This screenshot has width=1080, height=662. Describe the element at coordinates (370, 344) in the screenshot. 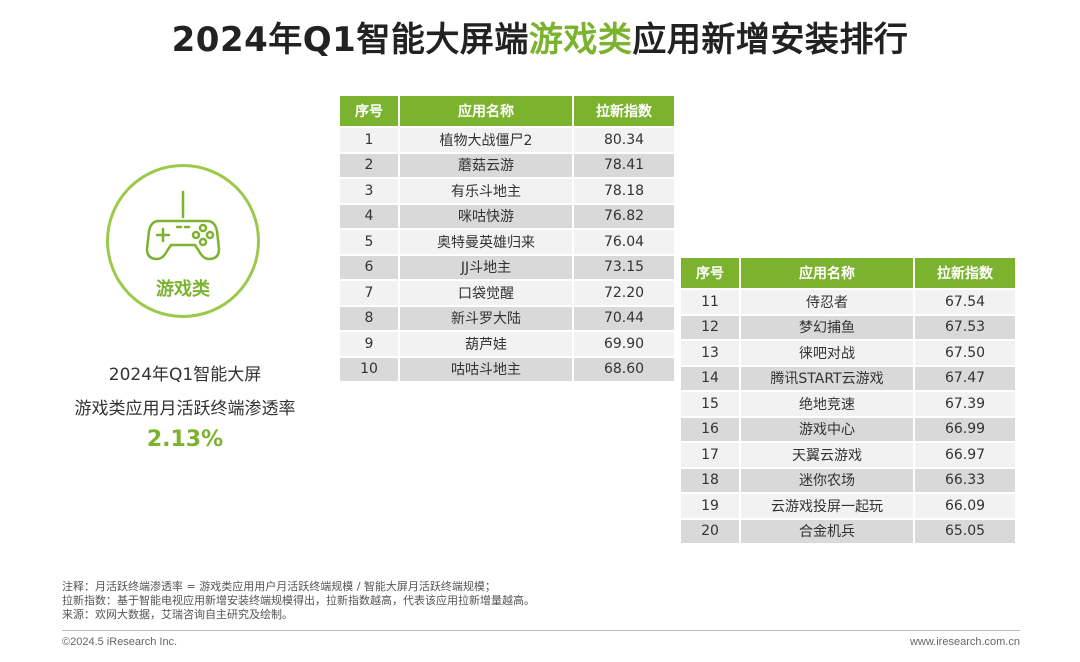

I see `rank-cell: 9` at that location.